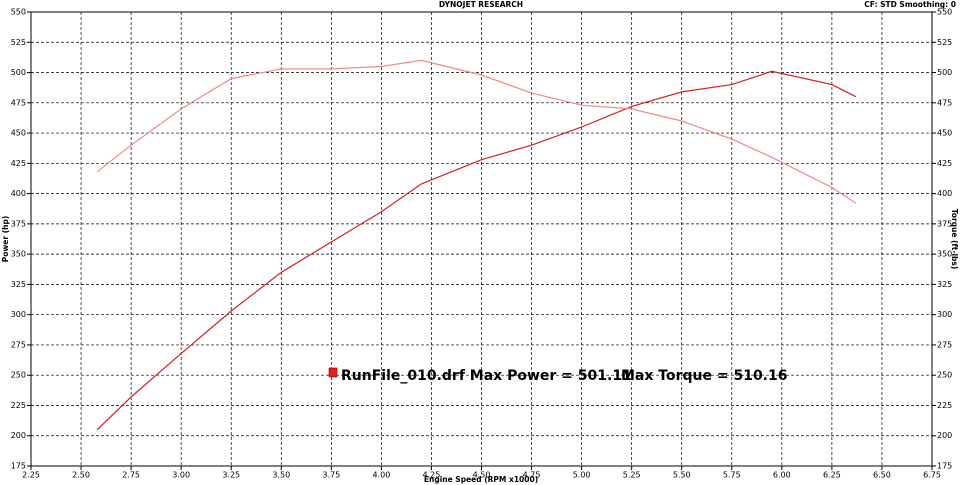 The image size is (960, 485). What do you see at coordinates (782, 475) in the screenshot?
I see `x-tick-label: 6.00` at bounding box center [782, 475].